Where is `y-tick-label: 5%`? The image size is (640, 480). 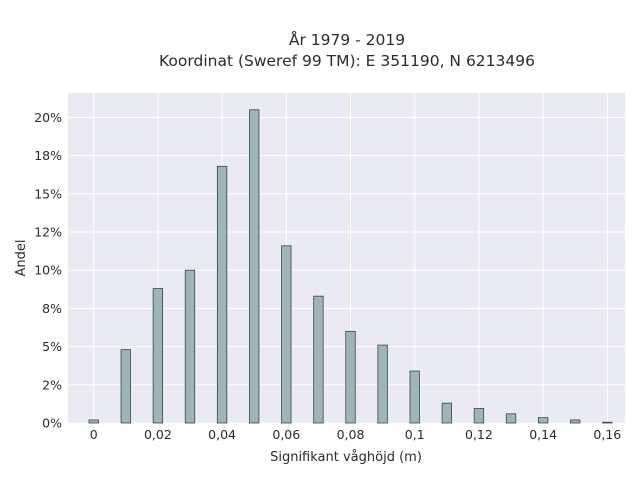 y-tick-label: 5% is located at coordinates (52, 346).